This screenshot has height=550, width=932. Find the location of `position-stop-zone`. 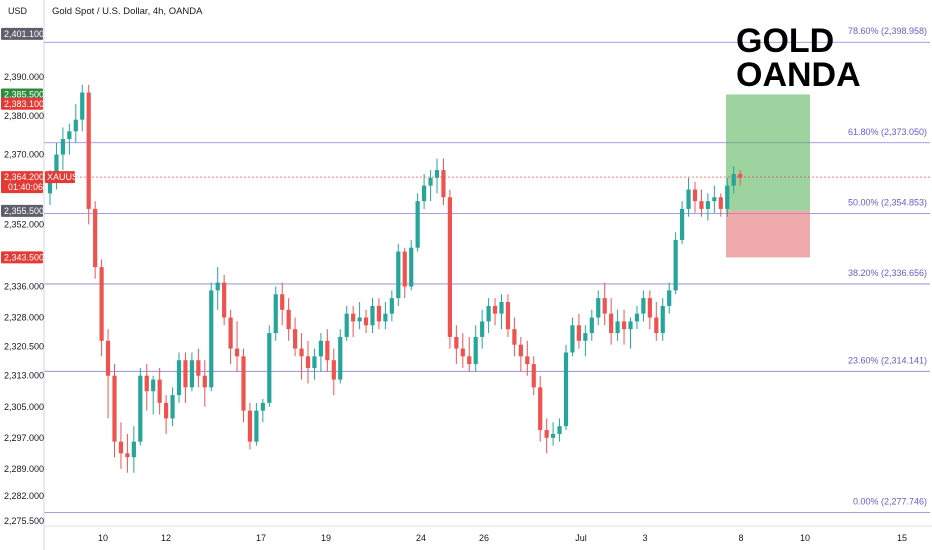

position-stop-zone is located at coordinates (768, 234).